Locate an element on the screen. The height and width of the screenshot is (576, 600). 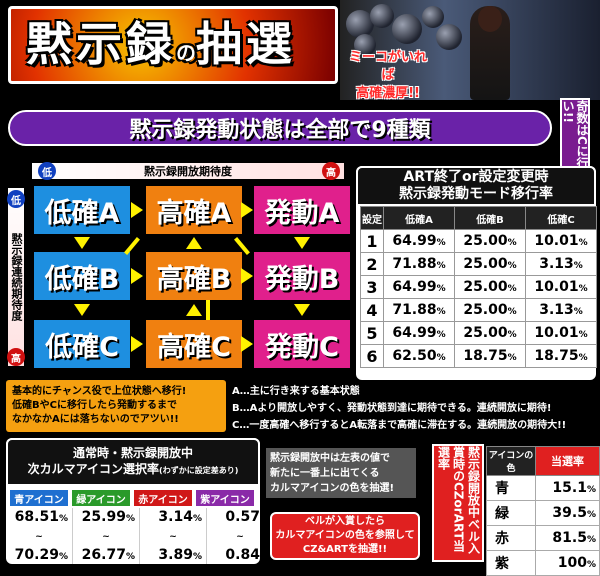
art-table-title: ART終了or設定変更時 黙示録発動モード移行率 is located at coordinates (476, 186).